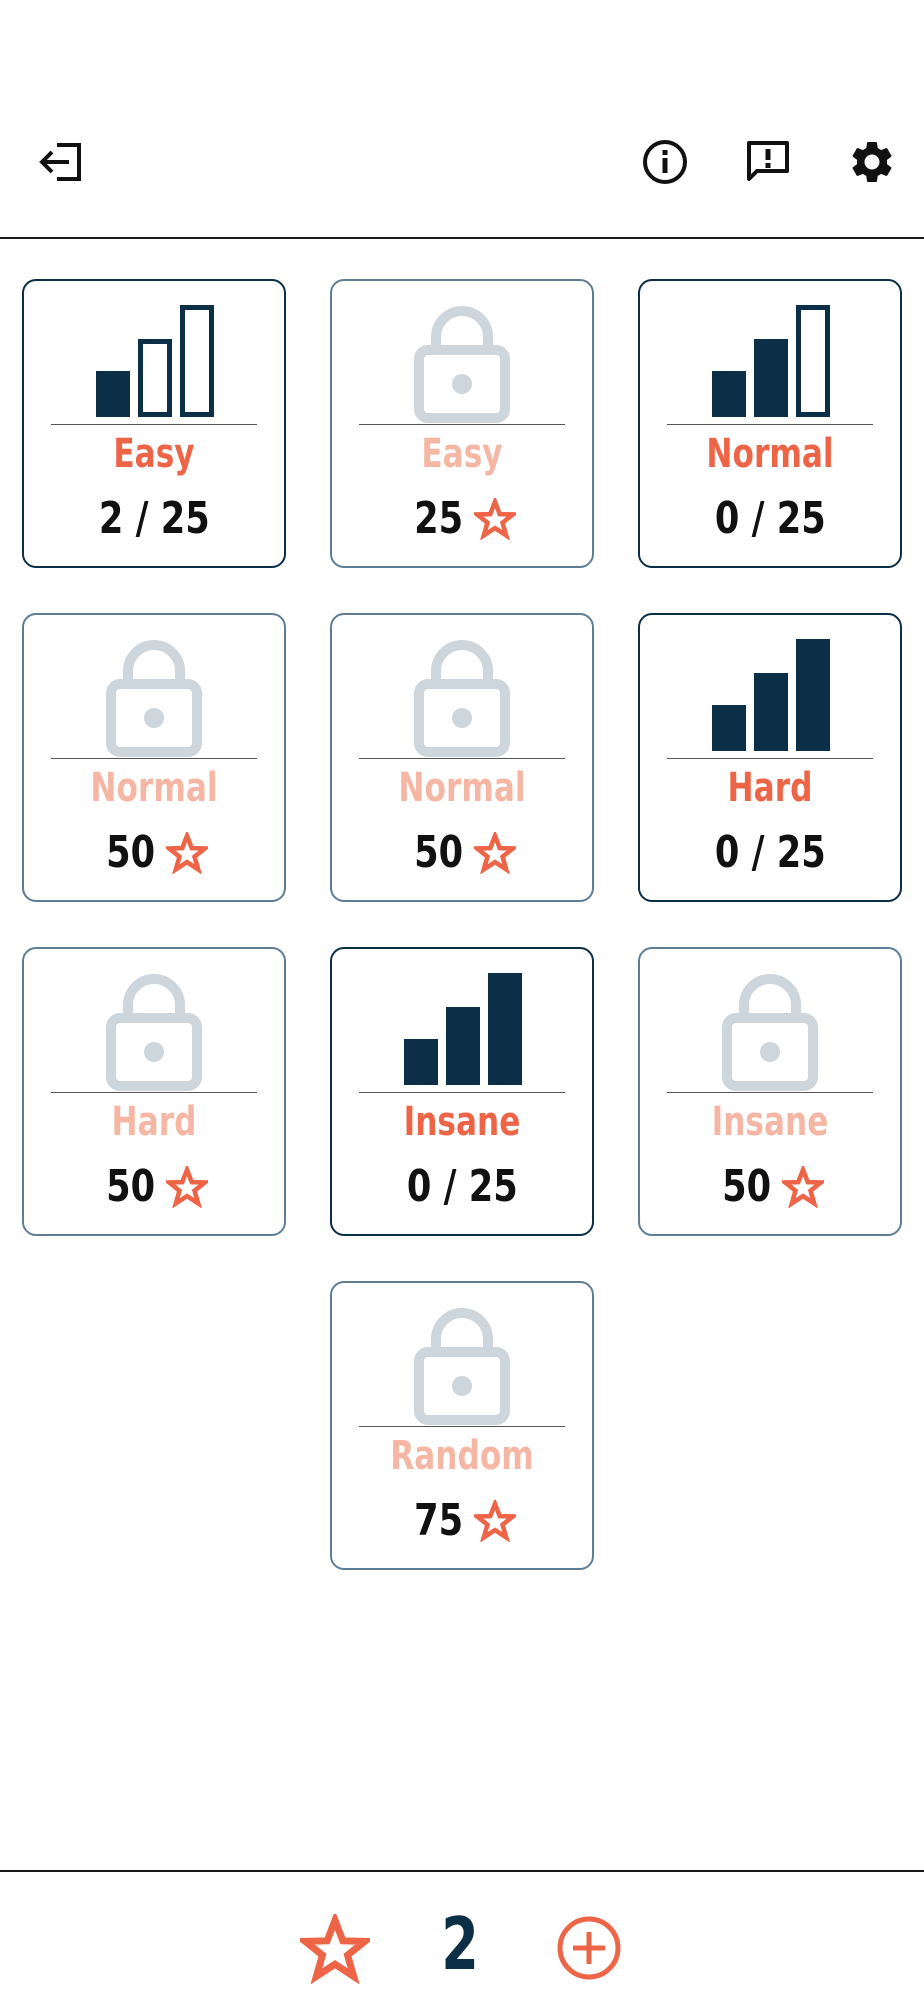  I want to click on level-progress: 2 / 25, so click(154, 518).